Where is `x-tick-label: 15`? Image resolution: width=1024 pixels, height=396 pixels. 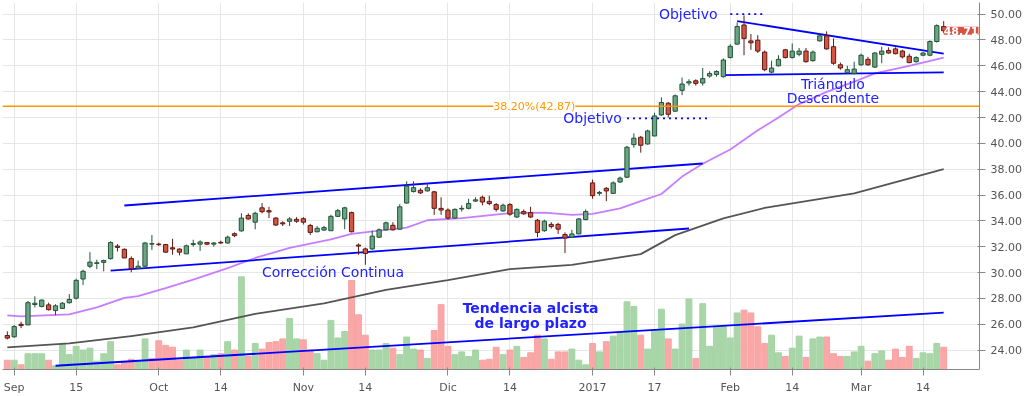 x-tick-label: 15 is located at coordinates (76, 387).